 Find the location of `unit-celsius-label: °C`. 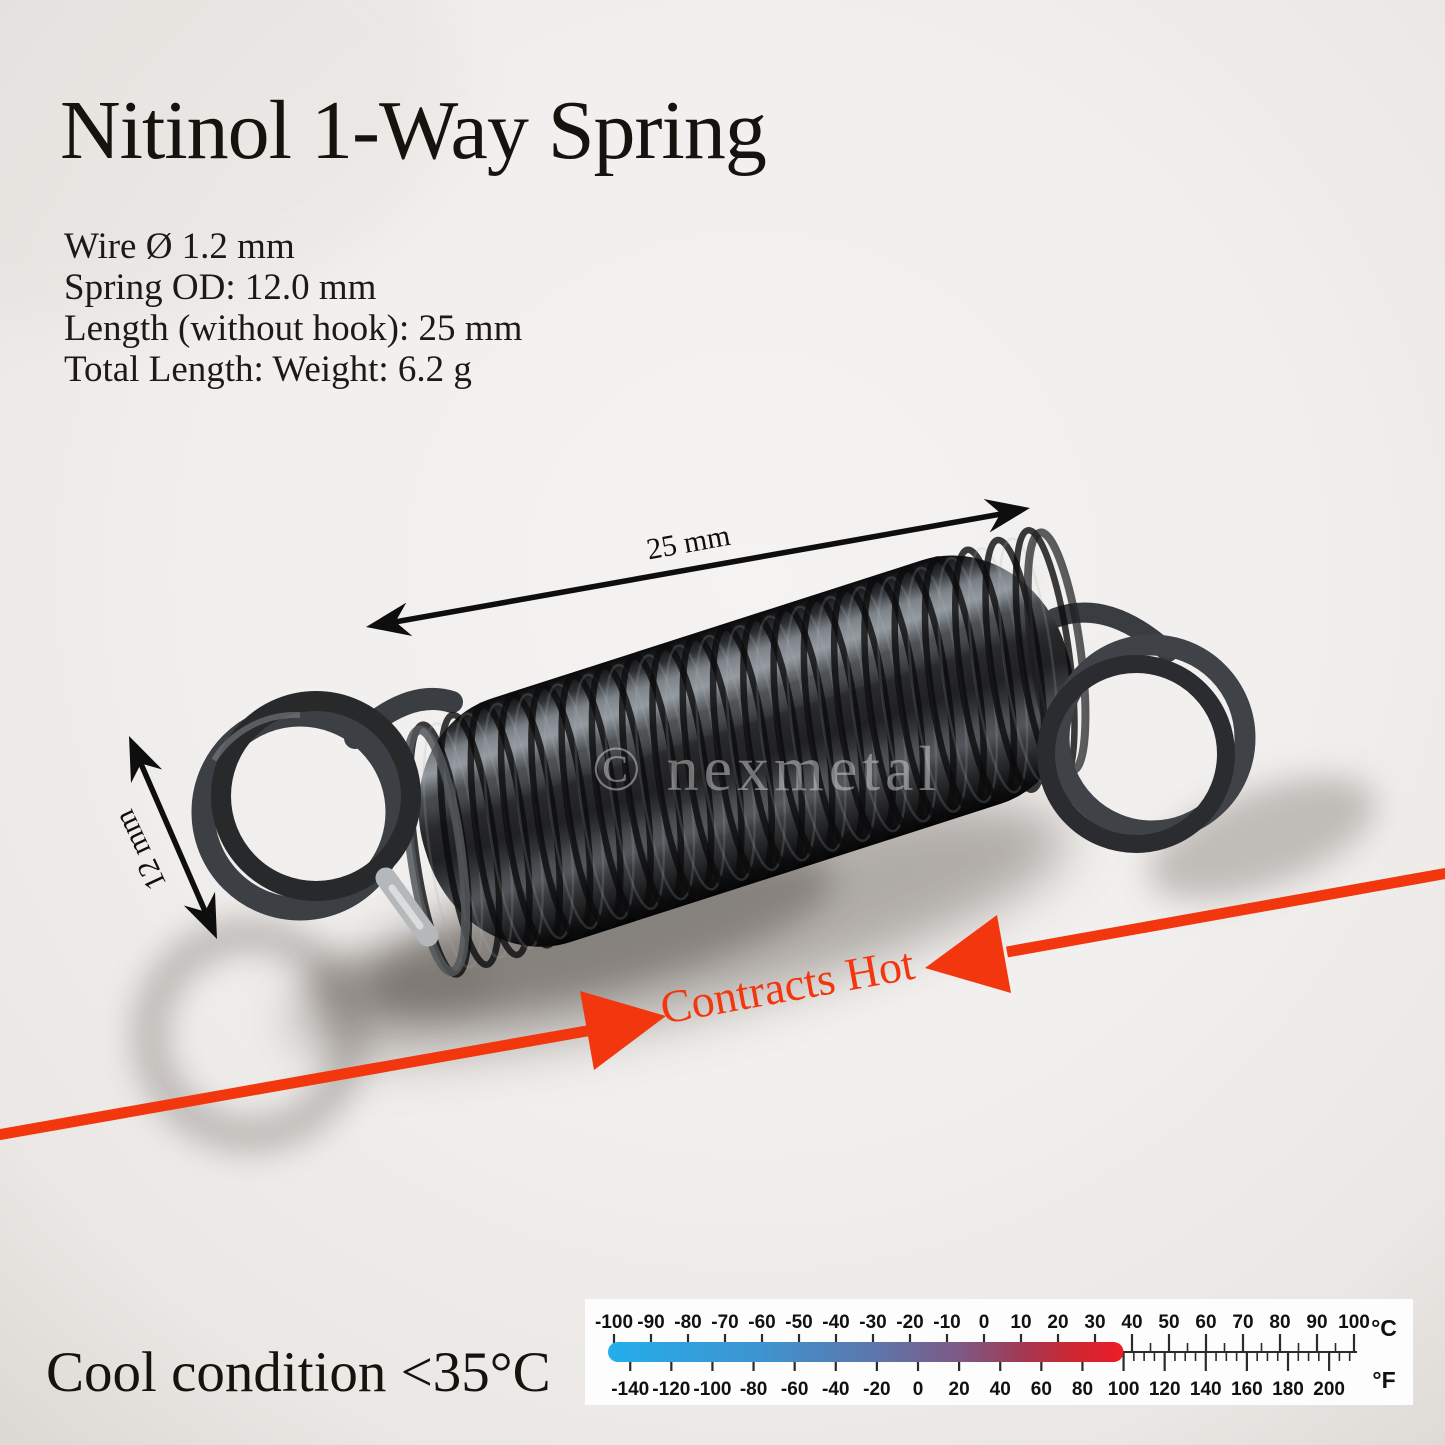

unit-celsius-label: °C is located at coordinates (1384, 1328).